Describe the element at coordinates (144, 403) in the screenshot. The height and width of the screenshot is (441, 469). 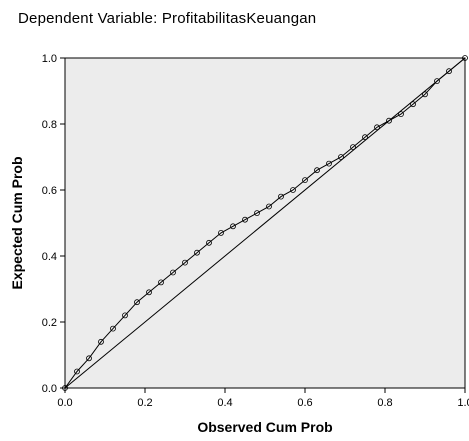
I see `x-tick-label: 0.2` at that location.